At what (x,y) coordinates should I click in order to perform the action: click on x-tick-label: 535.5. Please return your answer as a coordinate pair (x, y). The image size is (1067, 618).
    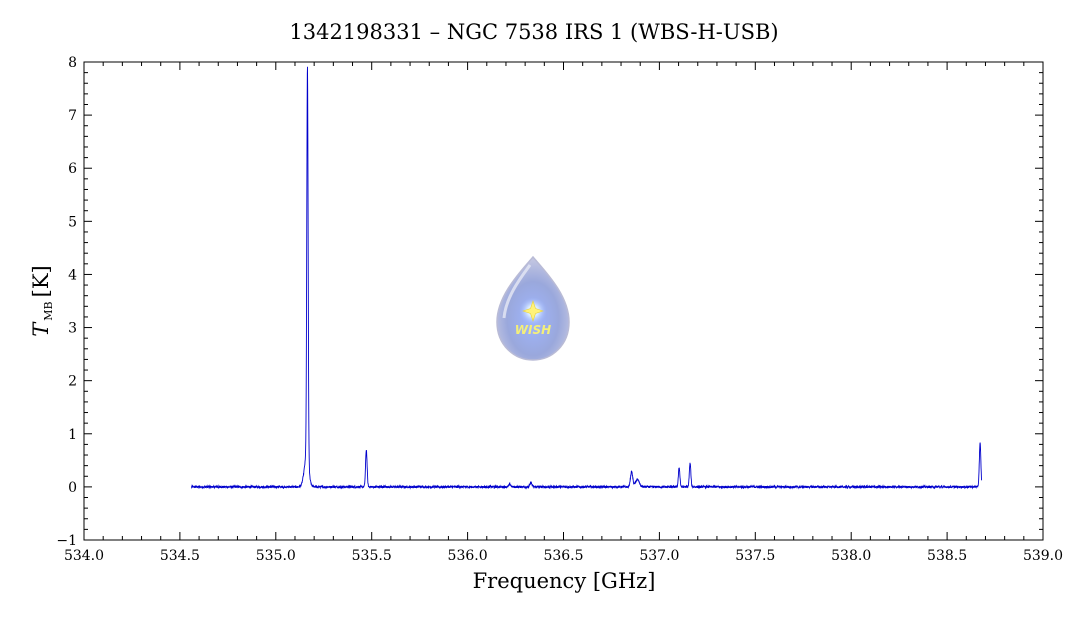
    Looking at the image, I should click on (372, 556).